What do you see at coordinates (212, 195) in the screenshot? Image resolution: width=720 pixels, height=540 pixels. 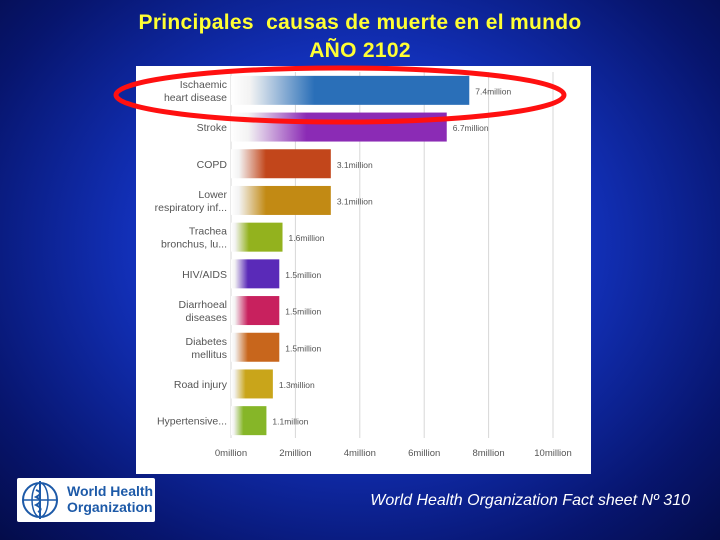 I see `category-label: Lower` at bounding box center [212, 195].